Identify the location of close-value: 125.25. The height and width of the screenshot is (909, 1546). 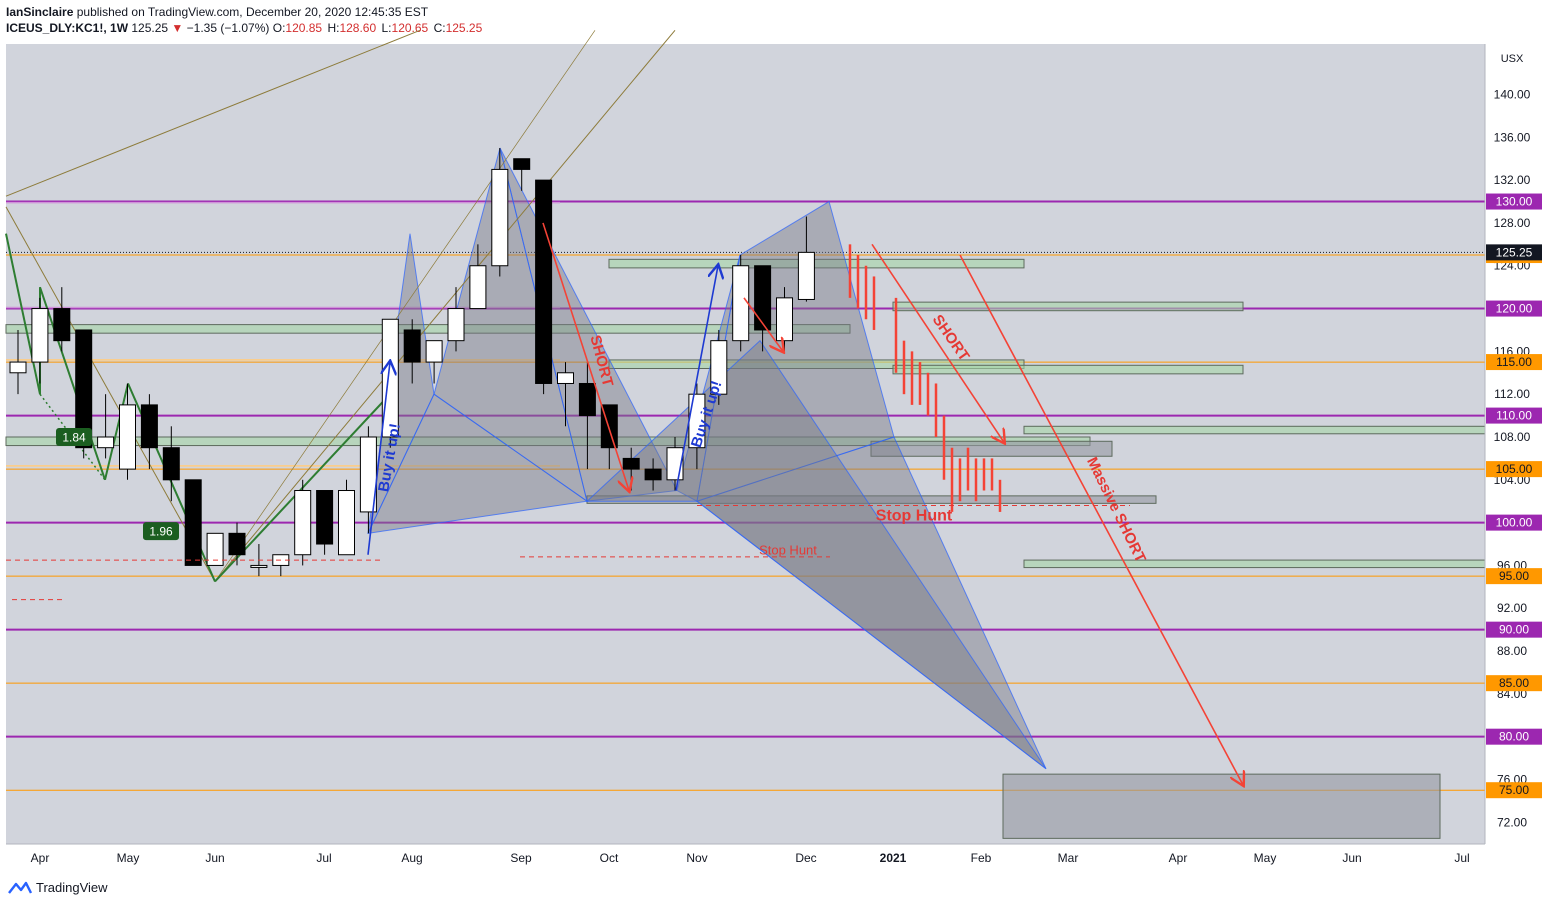
(464, 28).